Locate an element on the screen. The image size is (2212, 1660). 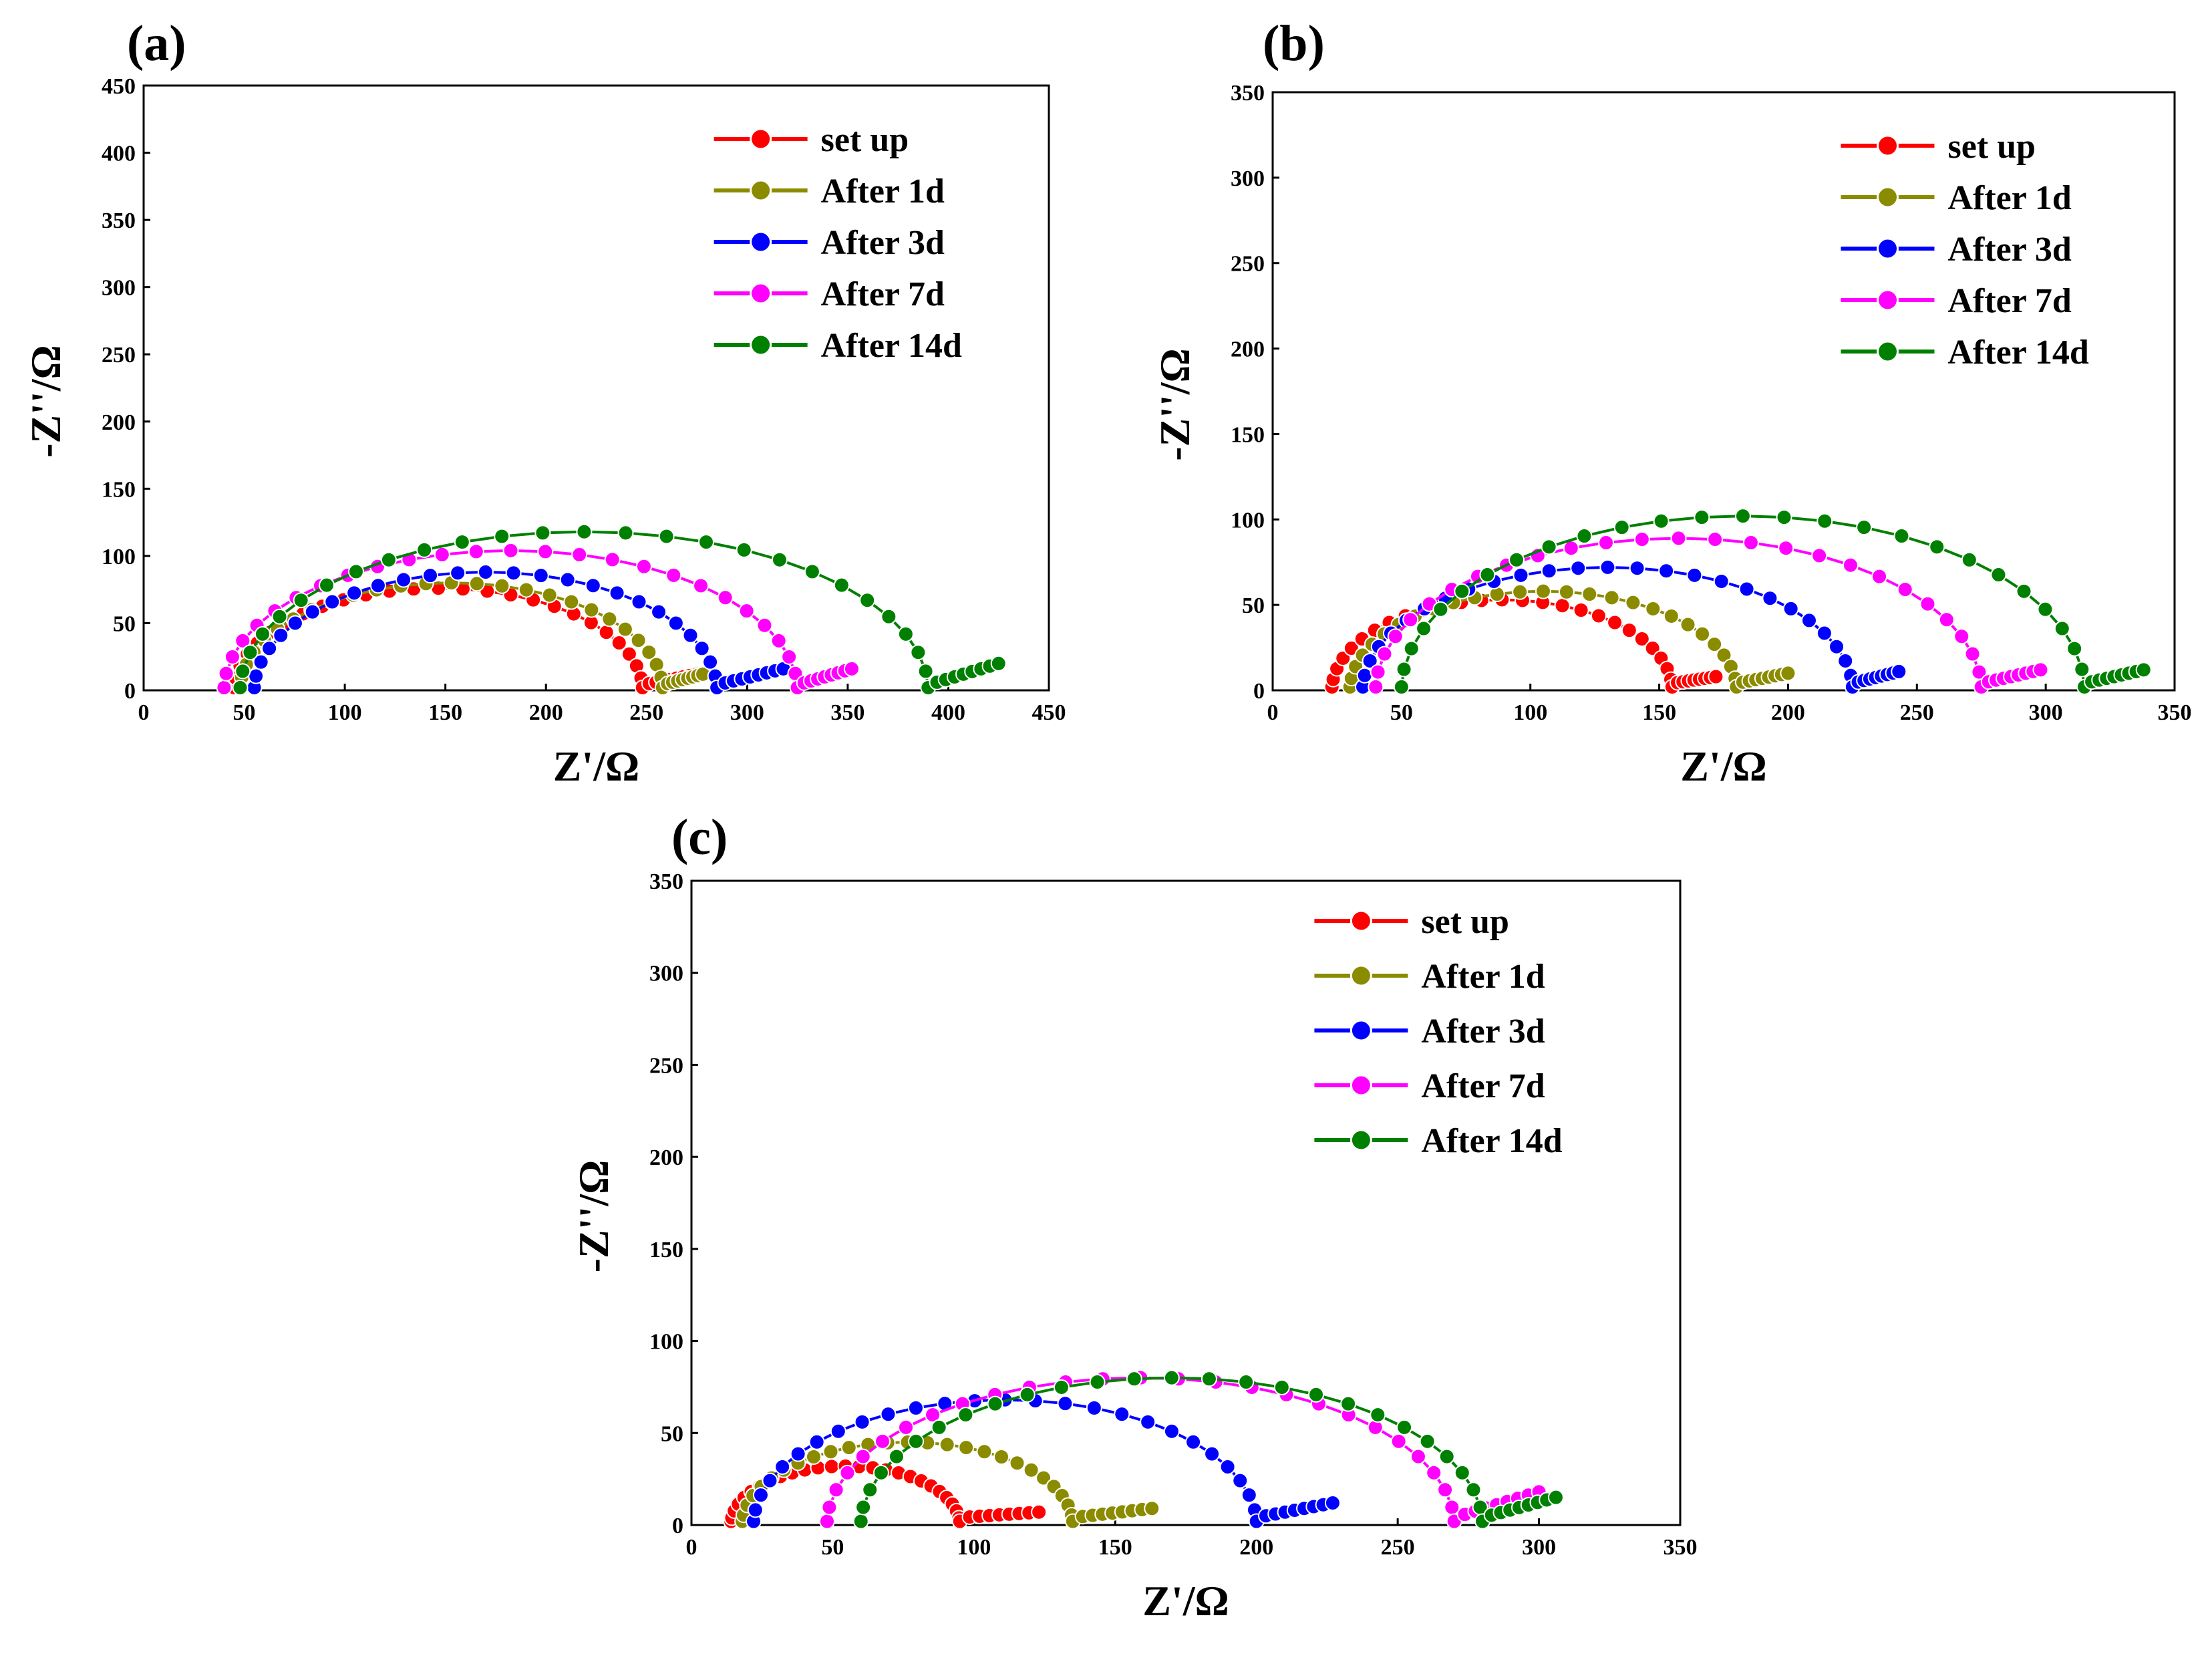
x-tick-label: 350 is located at coordinates (847, 712).